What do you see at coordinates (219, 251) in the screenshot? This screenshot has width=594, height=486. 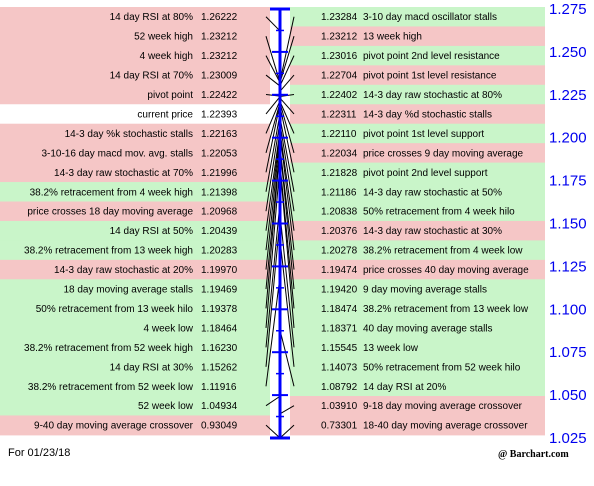 I see `left-row-value: 1.20283` at bounding box center [219, 251].